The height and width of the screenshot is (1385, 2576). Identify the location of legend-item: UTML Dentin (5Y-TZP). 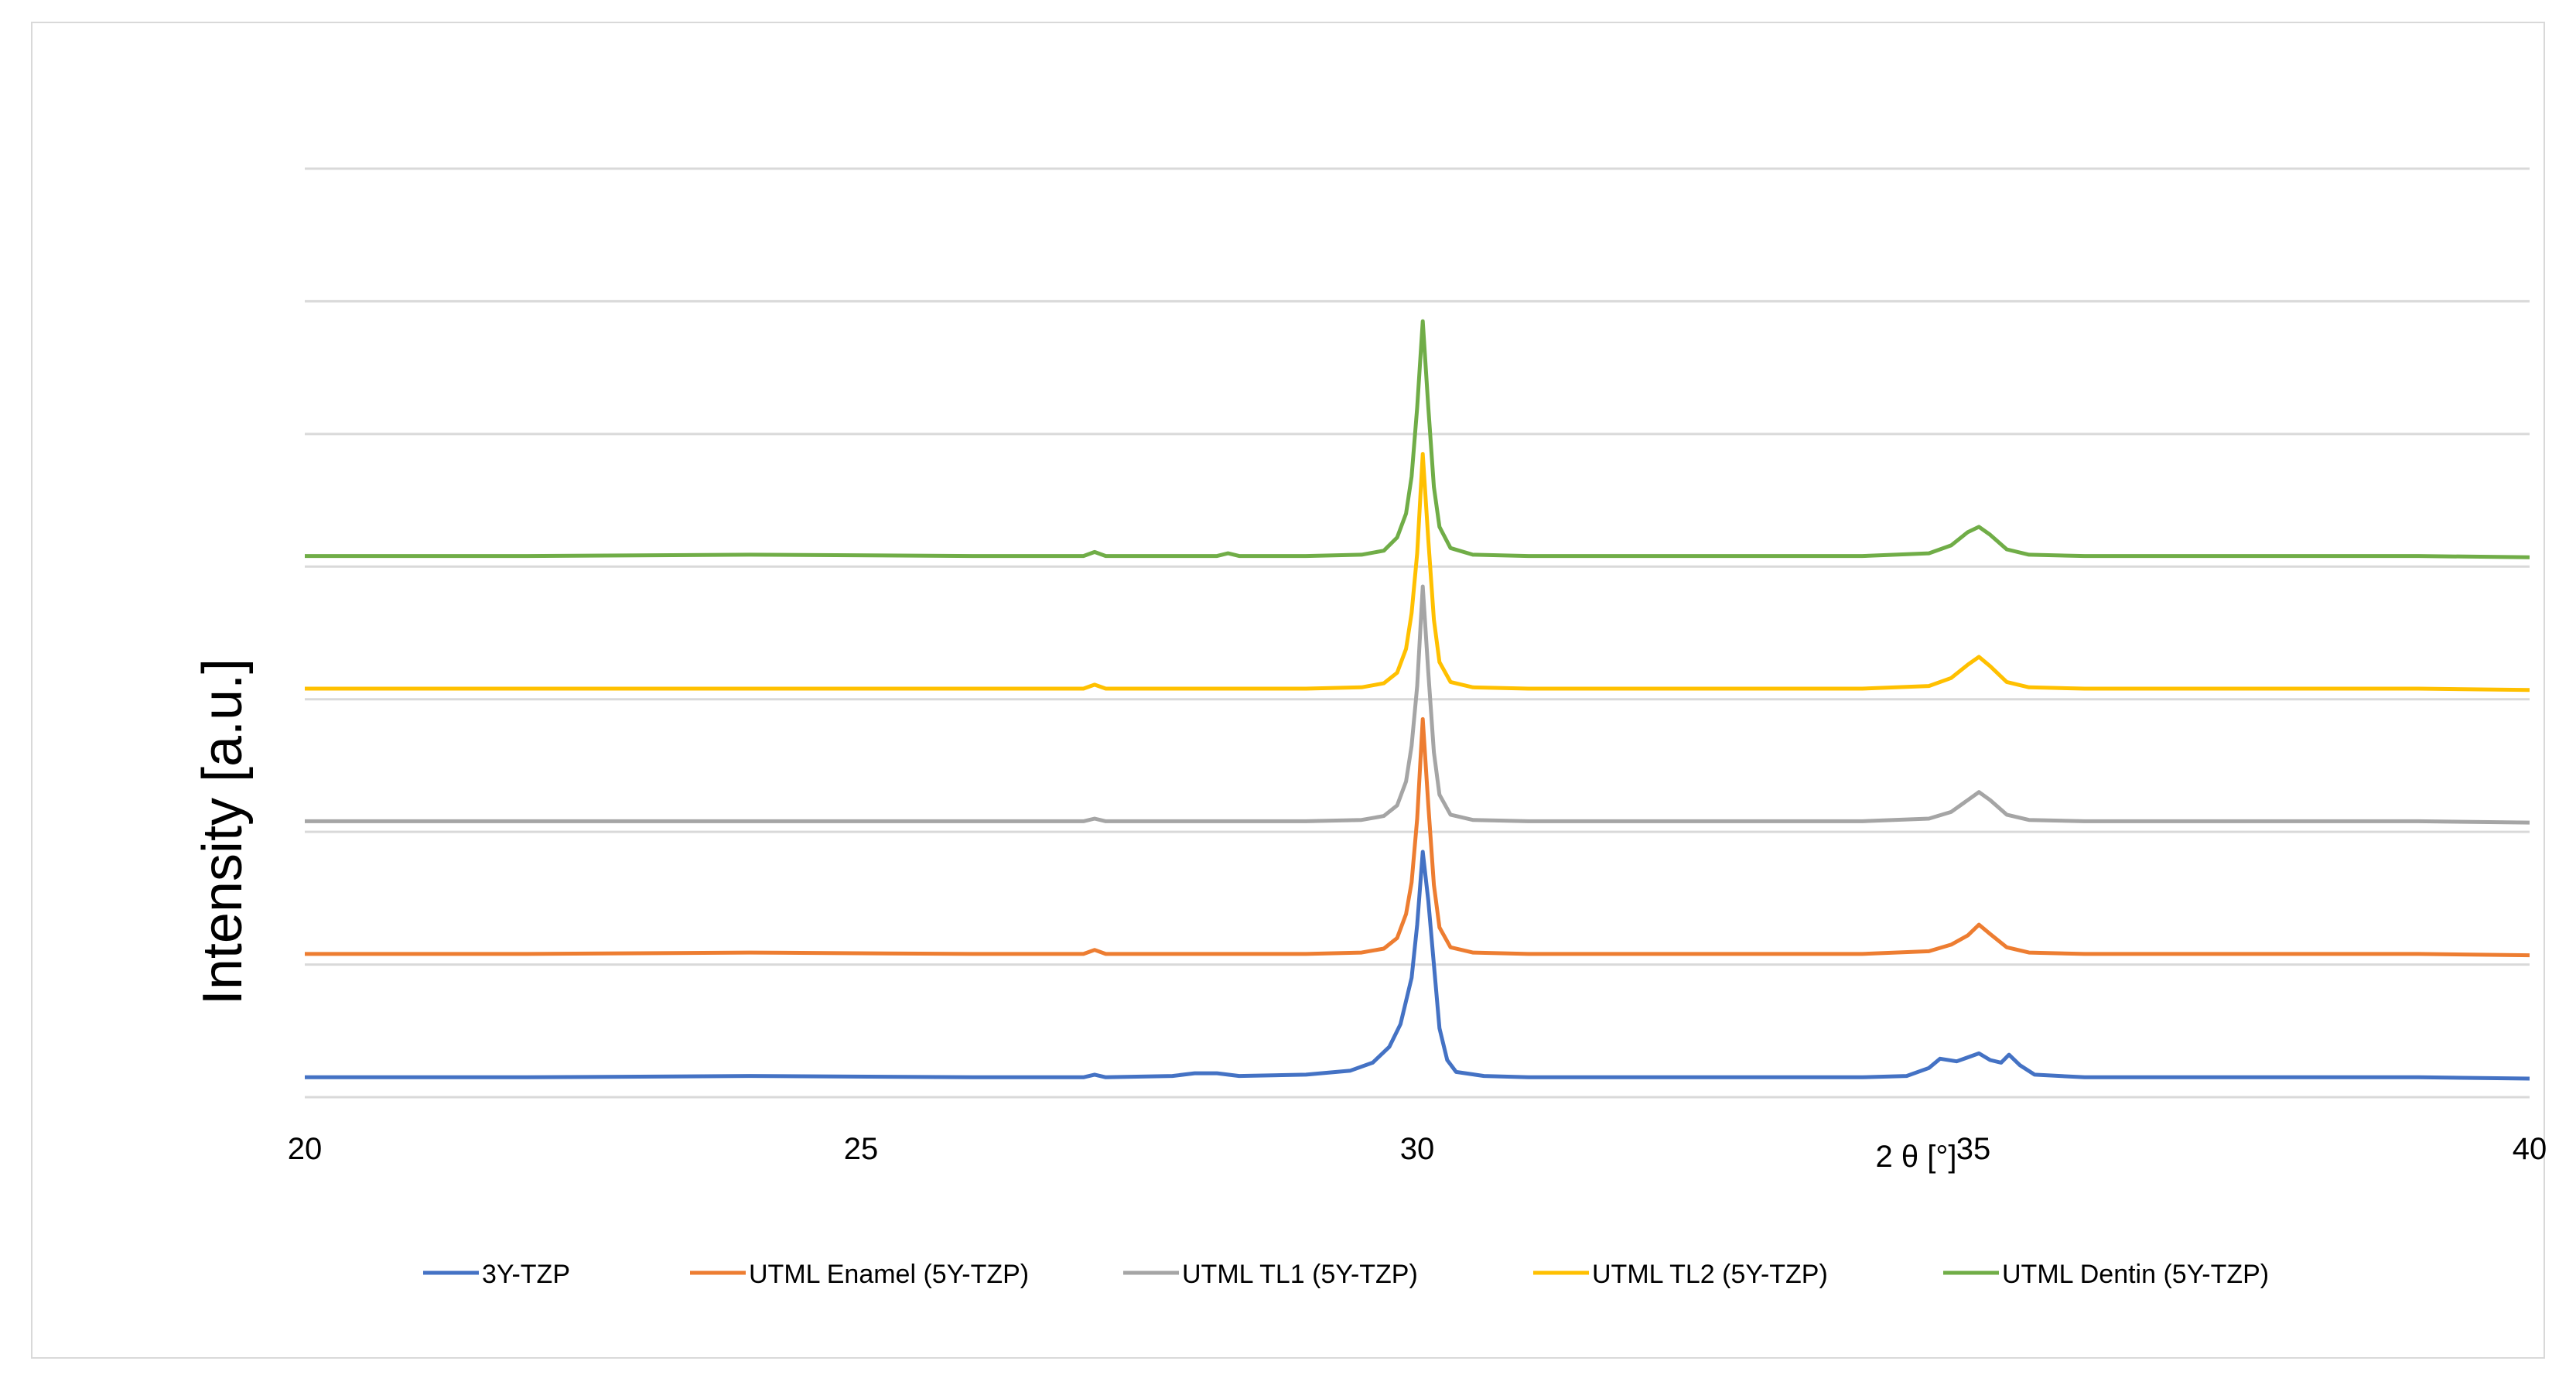
(2106, 1274).